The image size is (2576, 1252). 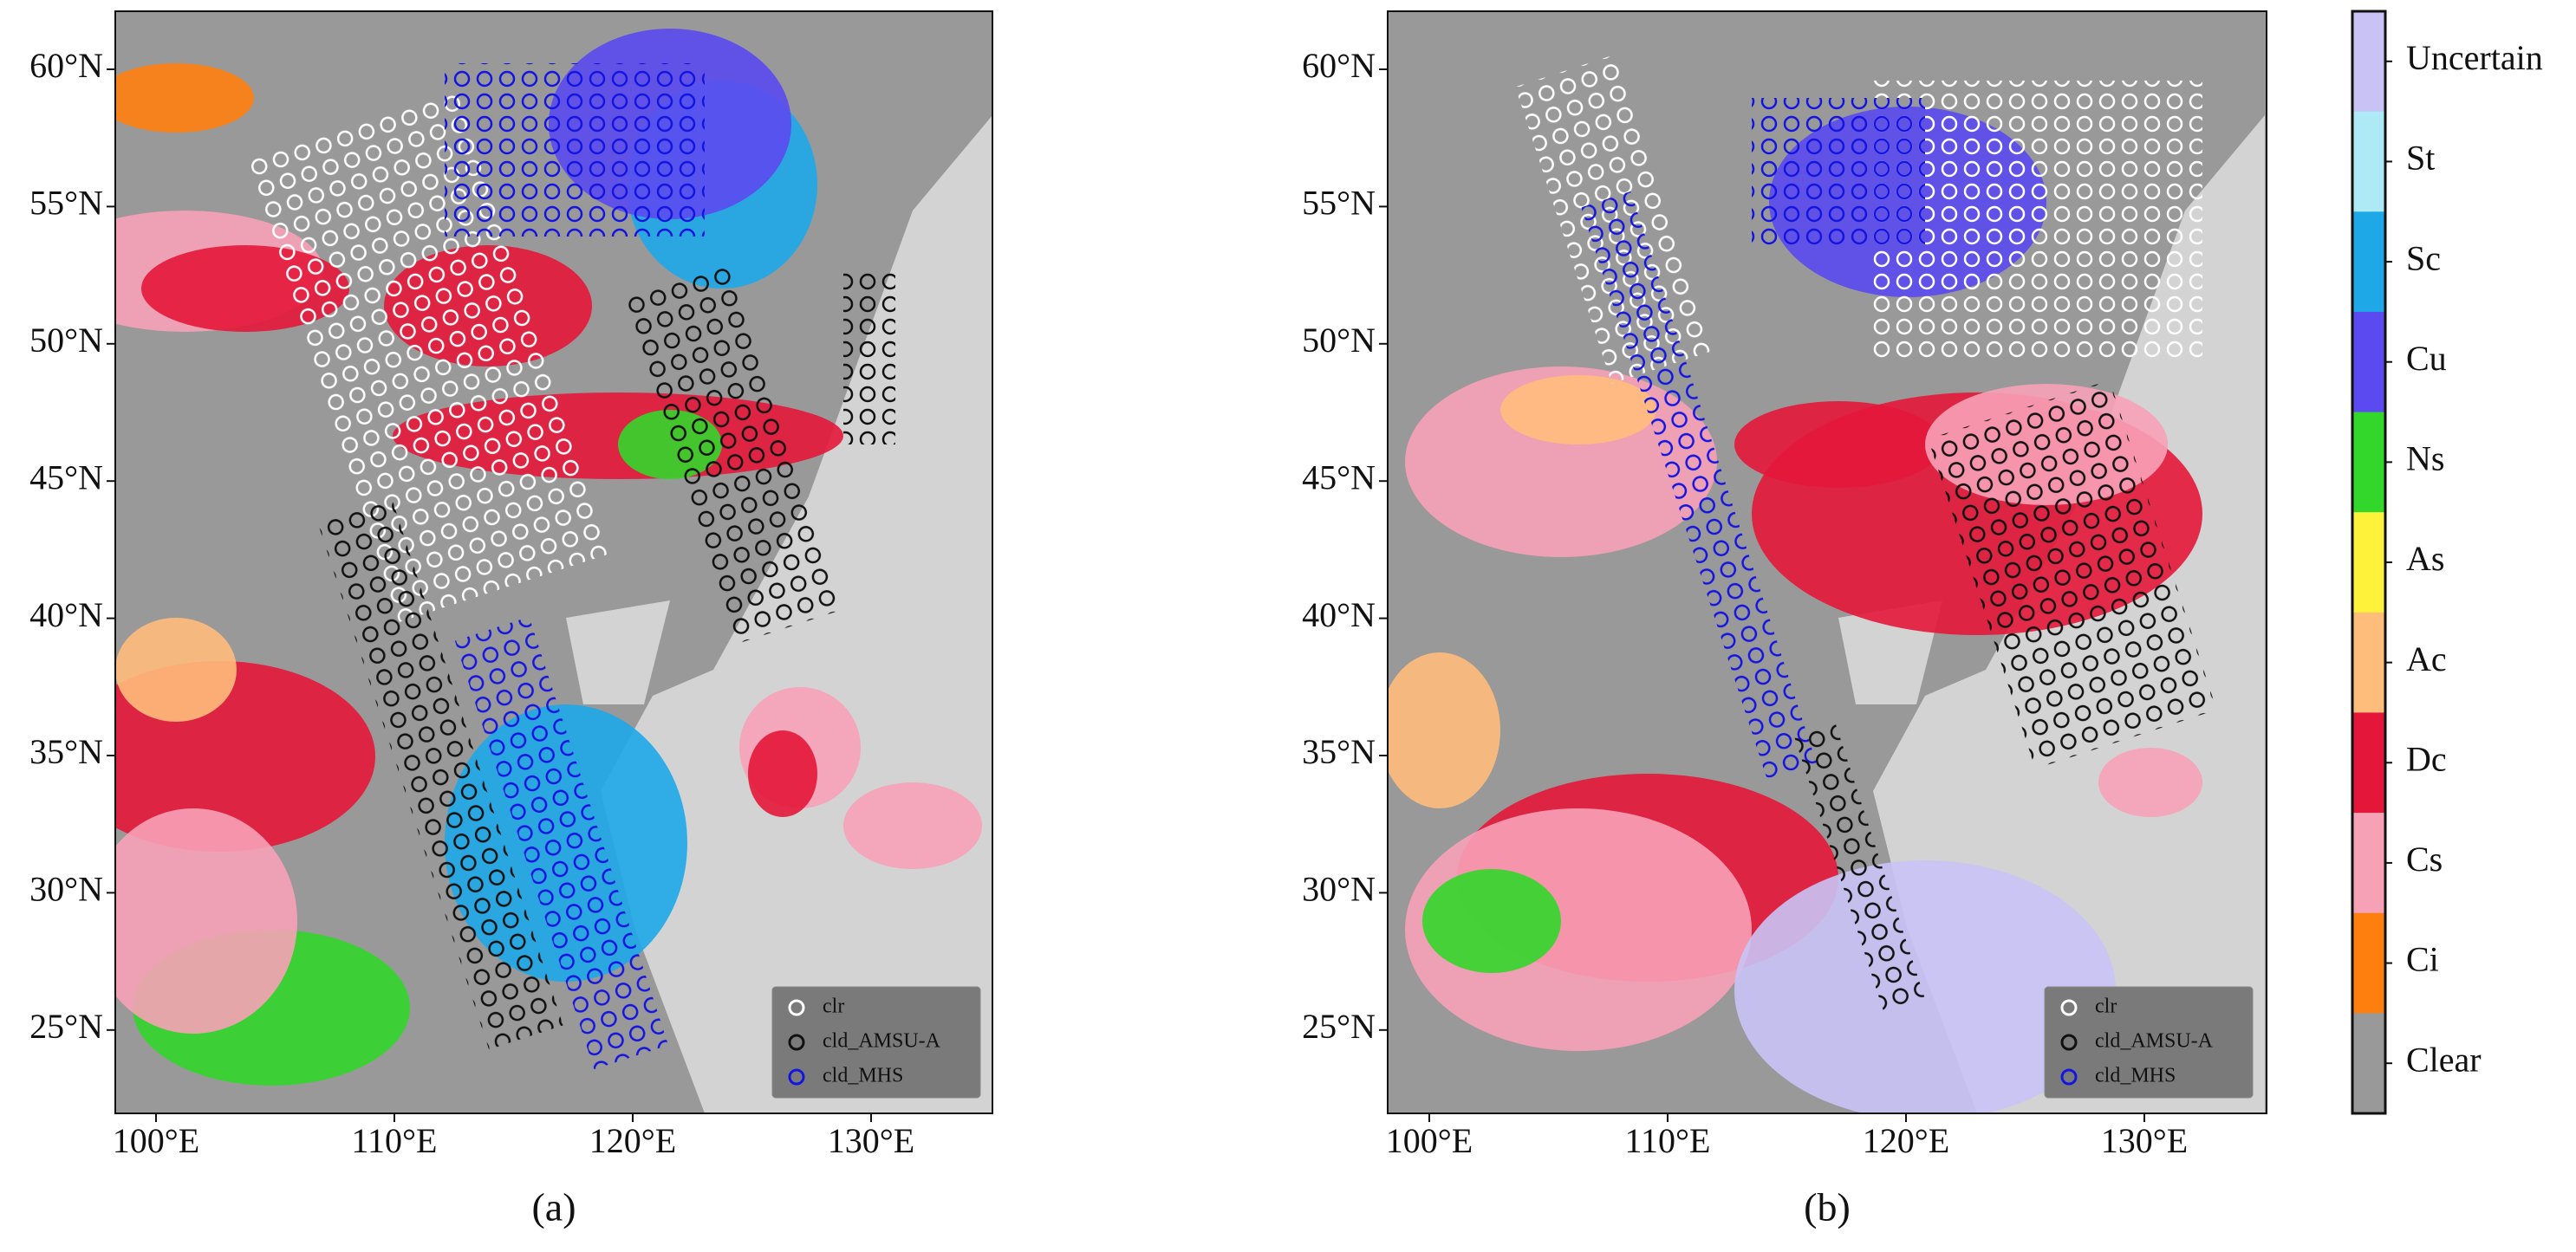 What do you see at coordinates (618, 652) in the screenshot?
I see `sea-bohai` at bounding box center [618, 652].